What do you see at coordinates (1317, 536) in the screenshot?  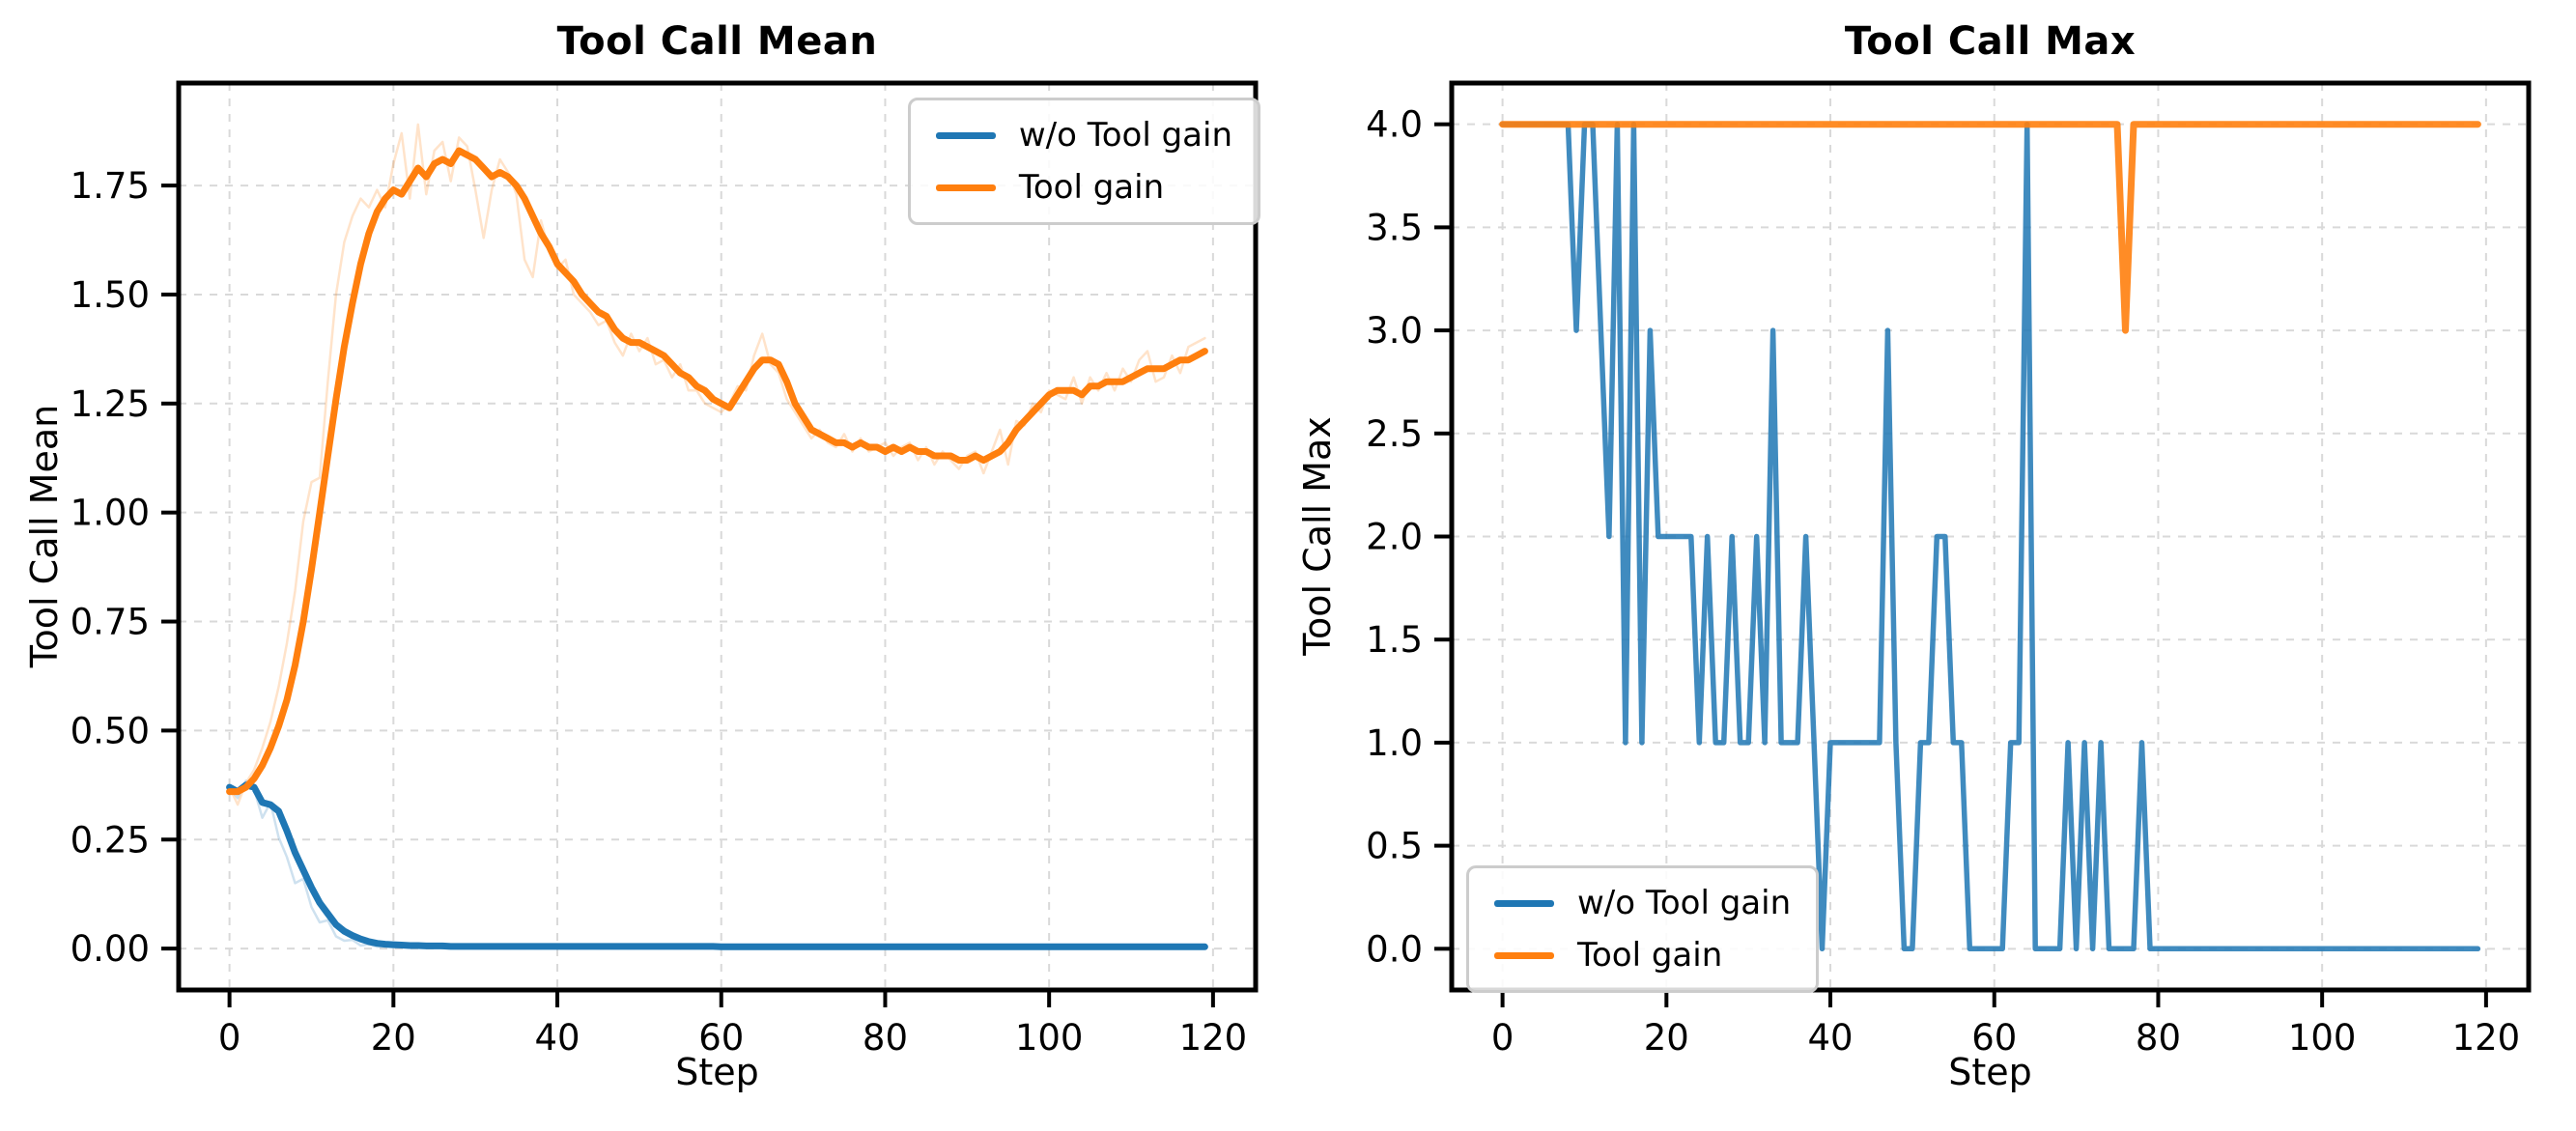 I see `y-axis-label-max: Tool Call Max` at bounding box center [1317, 536].